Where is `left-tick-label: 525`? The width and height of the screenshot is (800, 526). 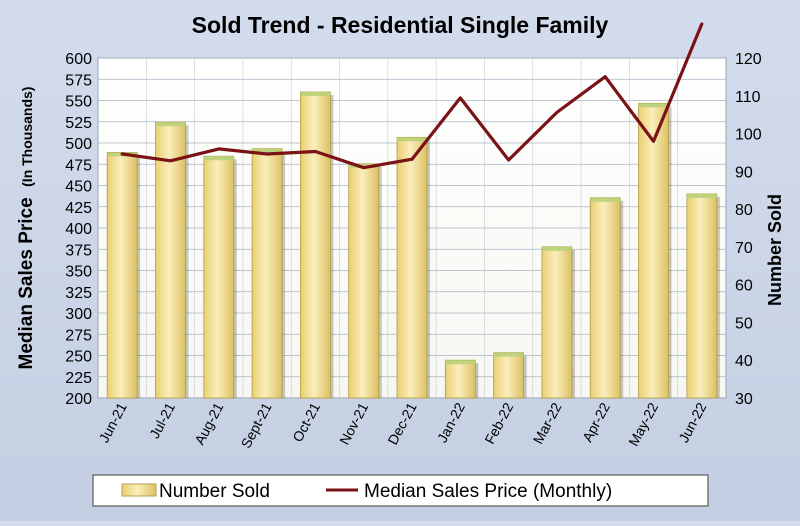
left-tick-label: 525 is located at coordinates (78, 123).